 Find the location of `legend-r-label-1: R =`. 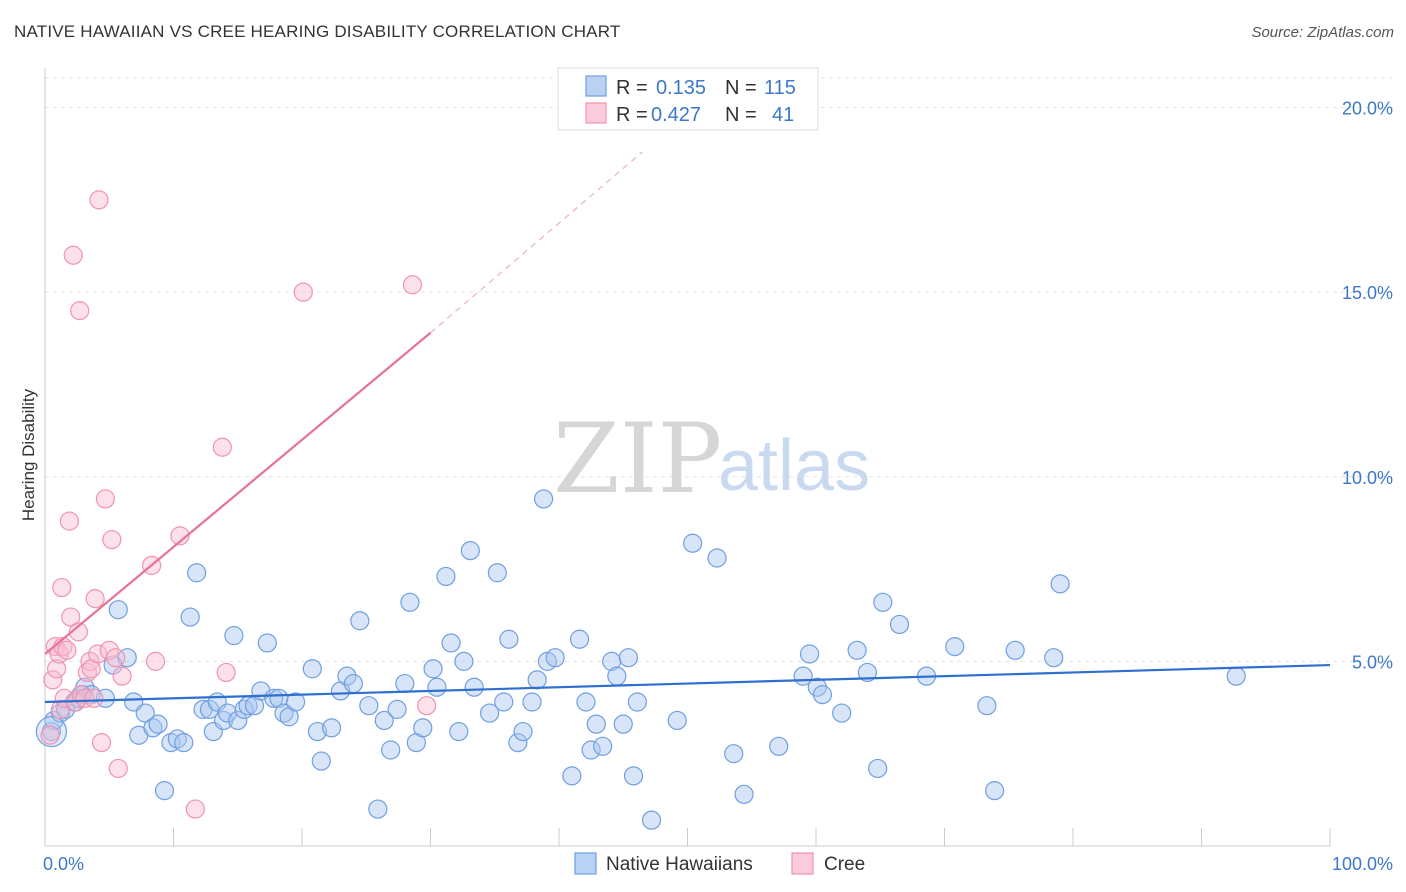

legend-r-label-1: R = is located at coordinates (632, 88).